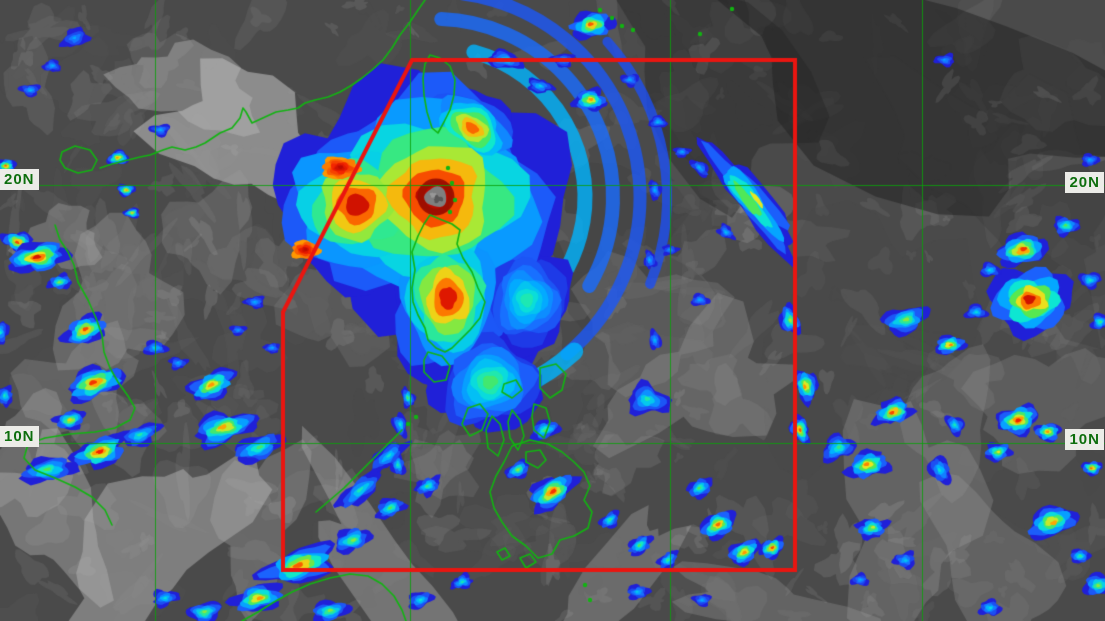  Describe the element at coordinates (19, 179) in the screenshot. I see `lat-label-20n-left: 20N` at that location.